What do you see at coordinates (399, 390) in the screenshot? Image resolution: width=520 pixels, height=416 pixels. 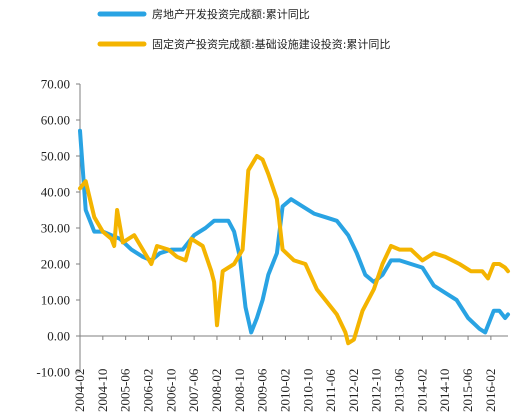 I see `x-tick-label: 2013-06` at bounding box center [399, 390].